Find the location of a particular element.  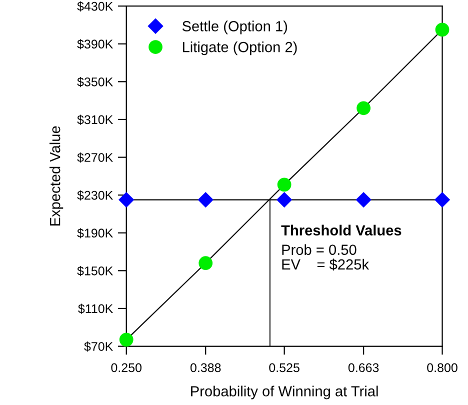

x-tick-label: 0.388 is located at coordinates (205, 367).